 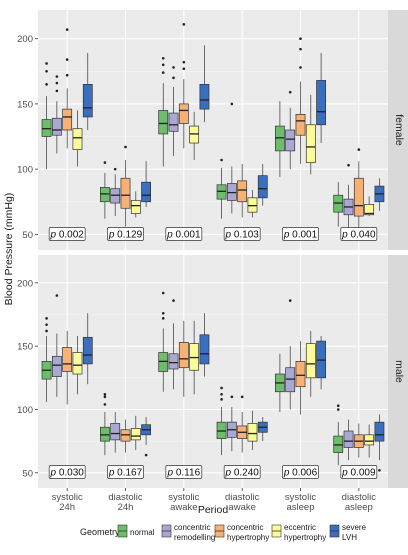 I want to click on panel-male-strip-label: male, so click(x=399, y=371).